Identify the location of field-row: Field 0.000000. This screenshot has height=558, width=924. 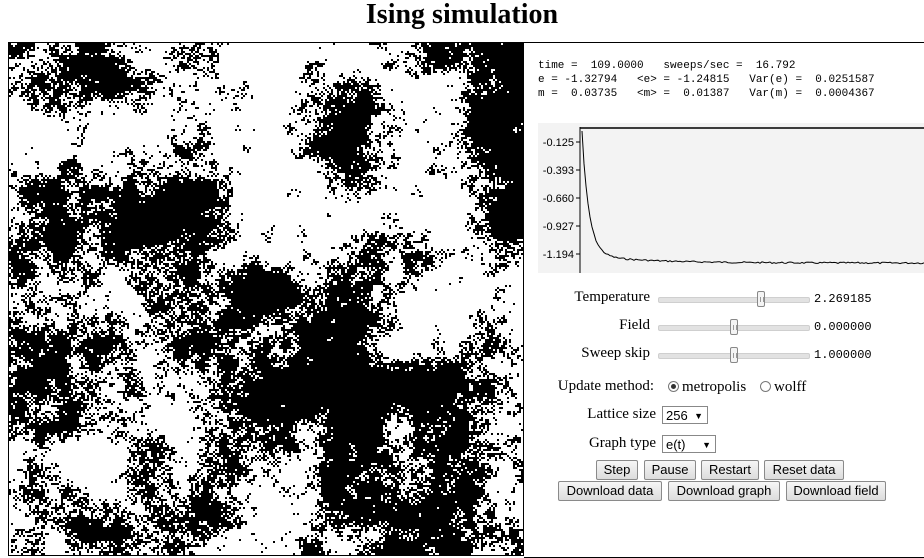
(724, 328).